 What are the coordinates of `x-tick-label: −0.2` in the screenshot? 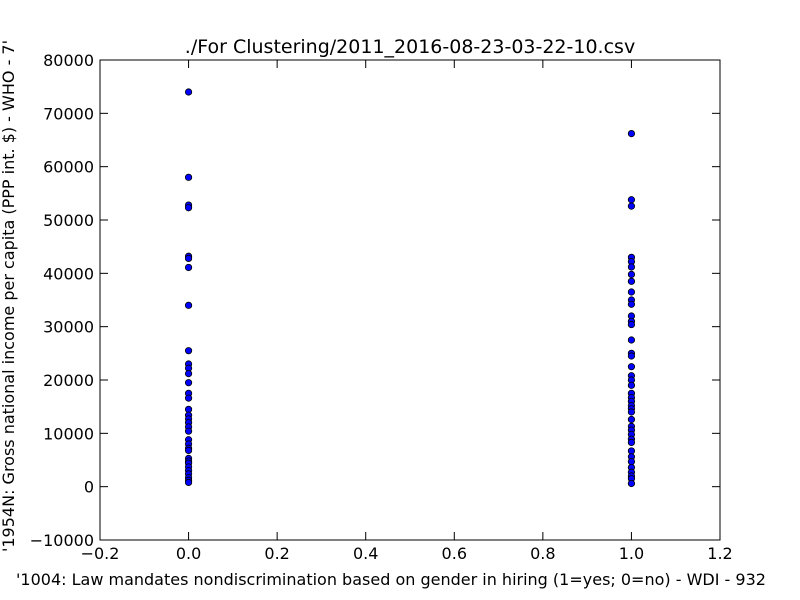 It's located at (100, 553).